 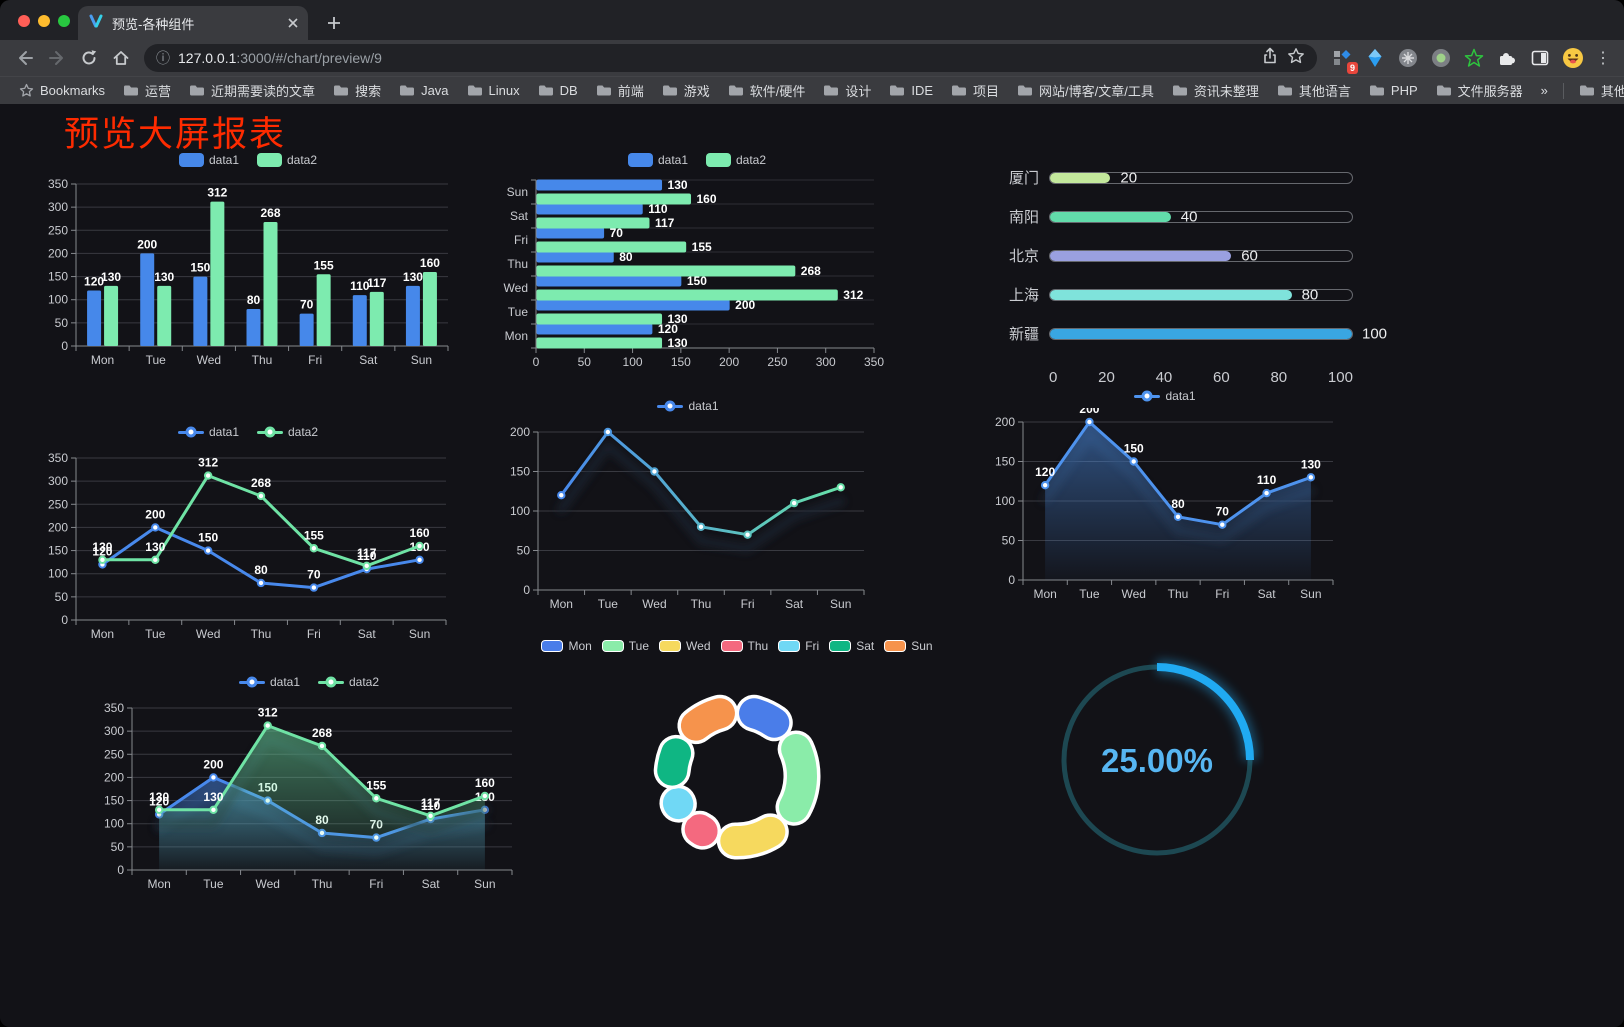 I want to click on gauge-chart: 25.00%, so click(x=1157, y=760).